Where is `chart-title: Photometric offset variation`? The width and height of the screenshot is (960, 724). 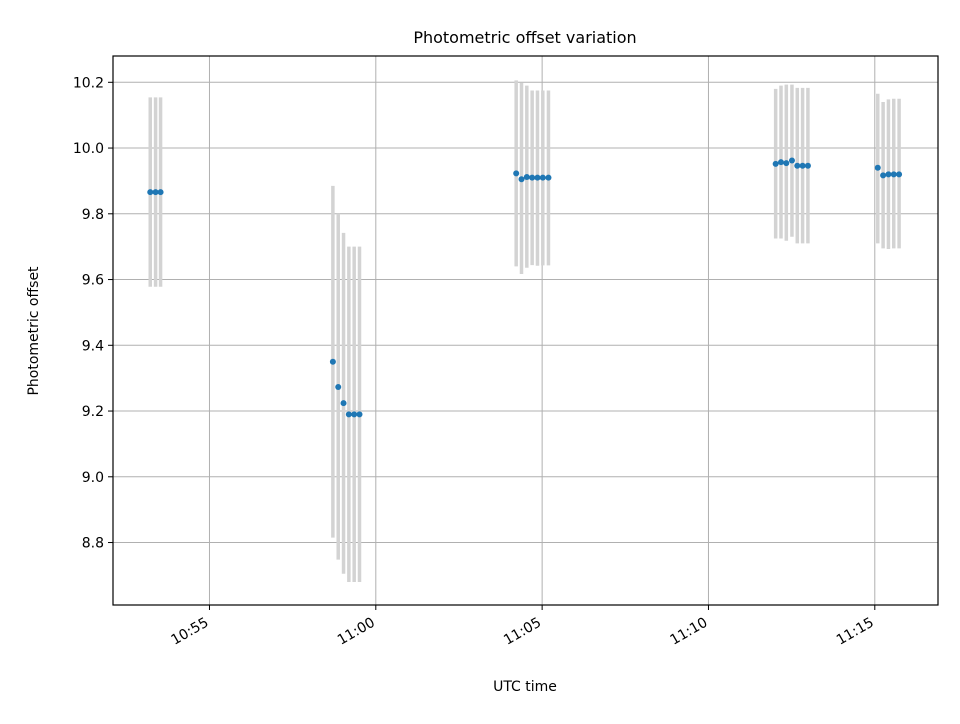
chart-title: Photometric offset variation is located at coordinates (524, 37).